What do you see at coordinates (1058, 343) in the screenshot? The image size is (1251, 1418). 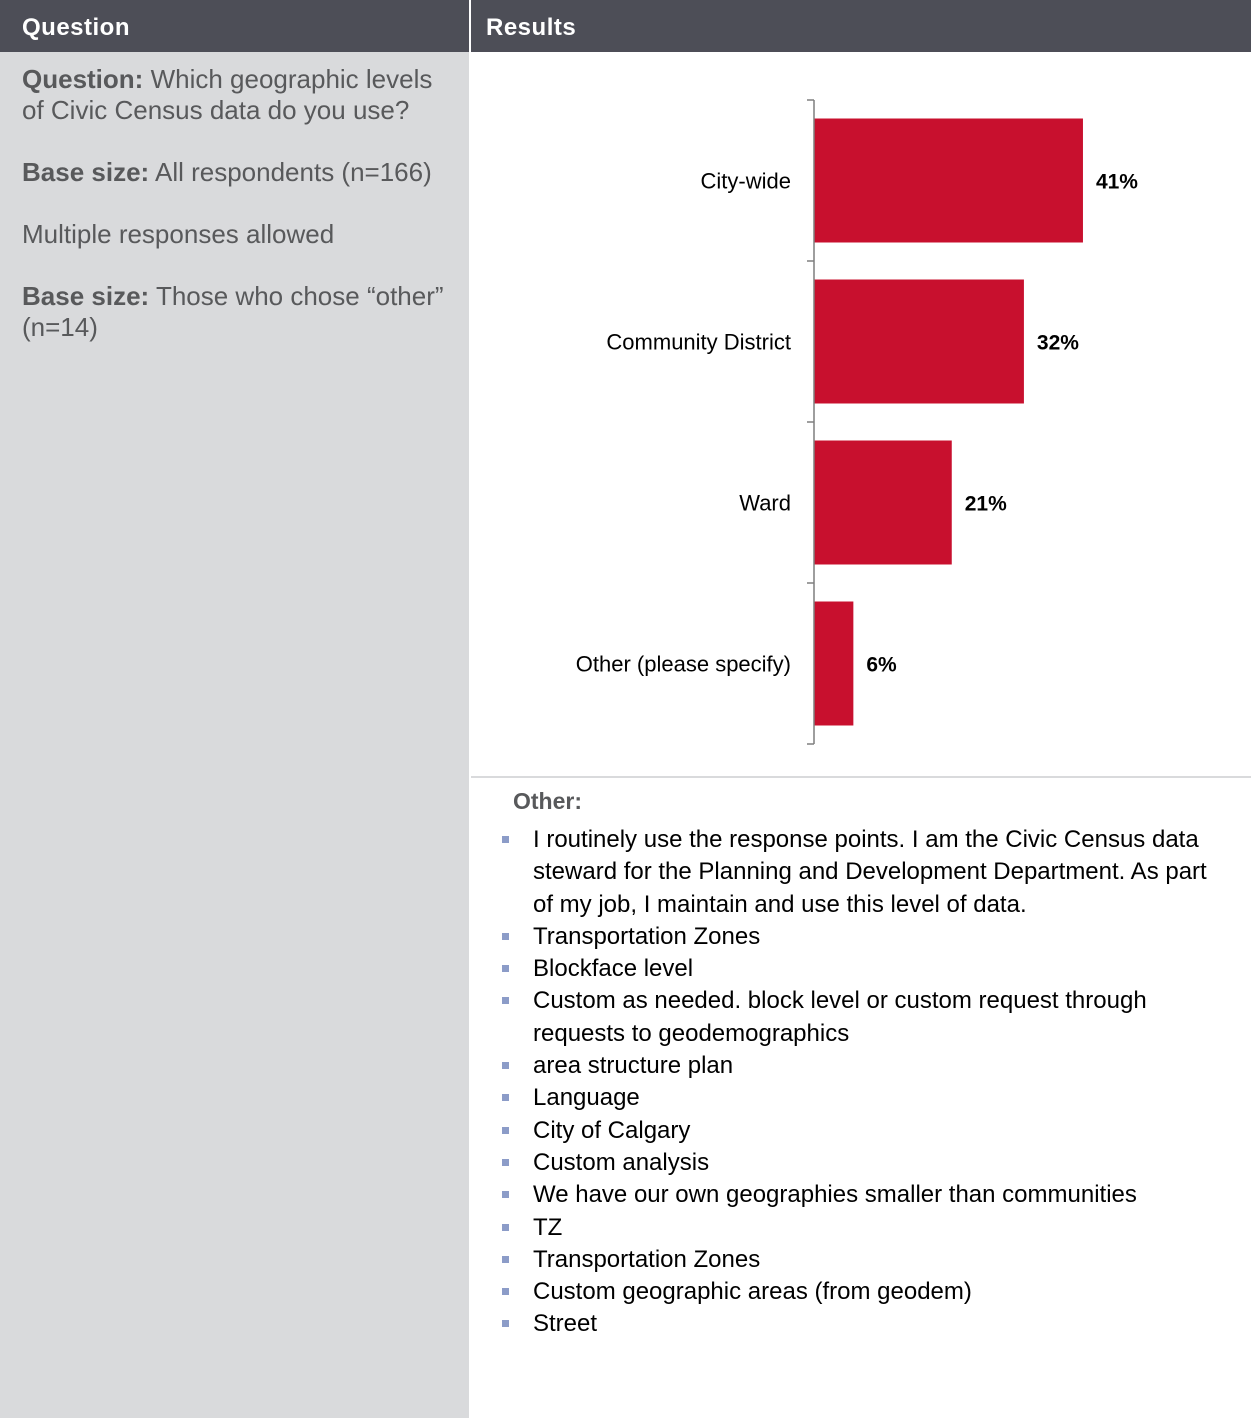 I see `value-label: 32%` at bounding box center [1058, 343].